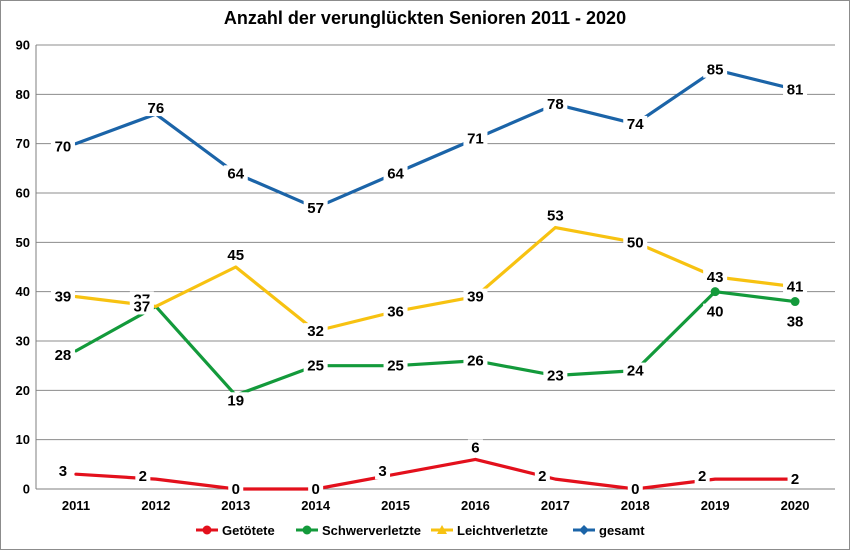  I want to click on data-label: 76, so click(156, 108).